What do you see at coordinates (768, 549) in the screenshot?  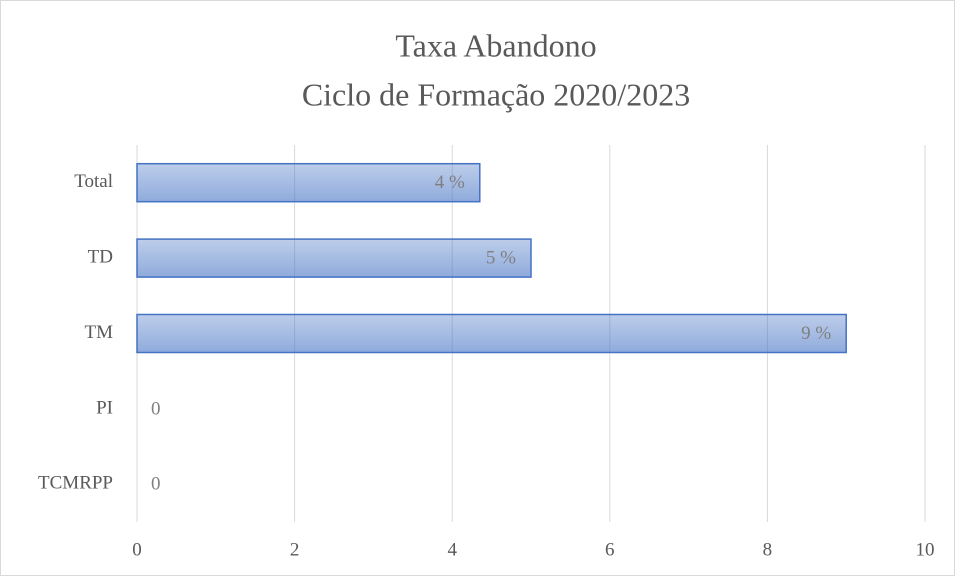 I see `x-tick-label: 8` at bounding box center [768, 549].